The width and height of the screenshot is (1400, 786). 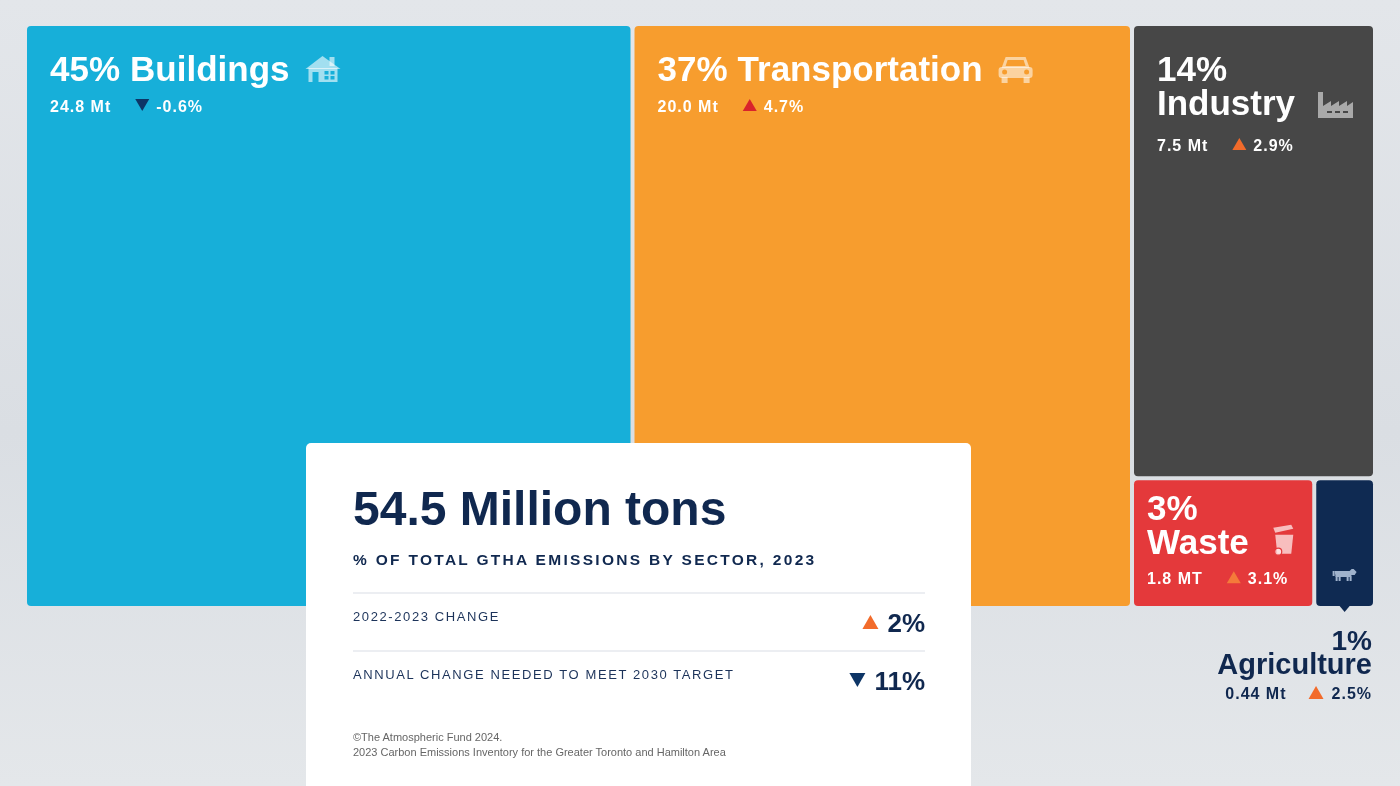 I want to click on data-label: 20.0 Mt, so click(x=688, y=106).